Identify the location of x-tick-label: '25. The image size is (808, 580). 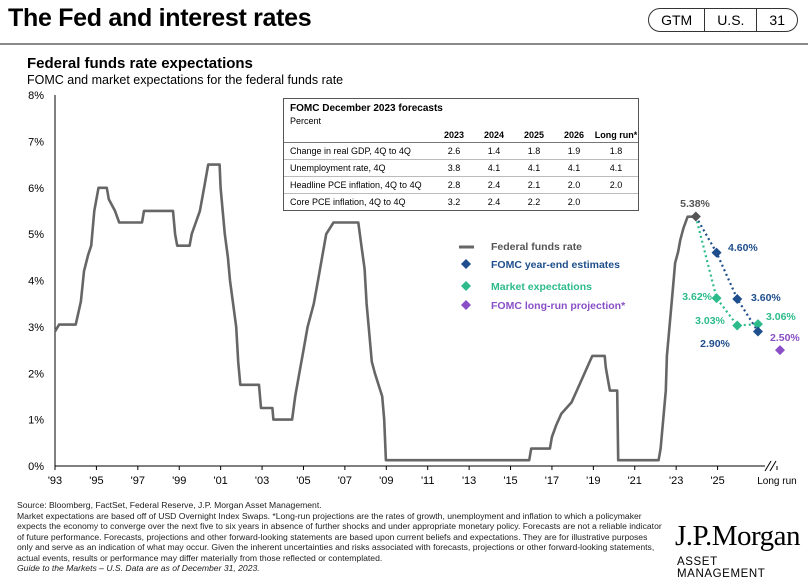
(717, 481).